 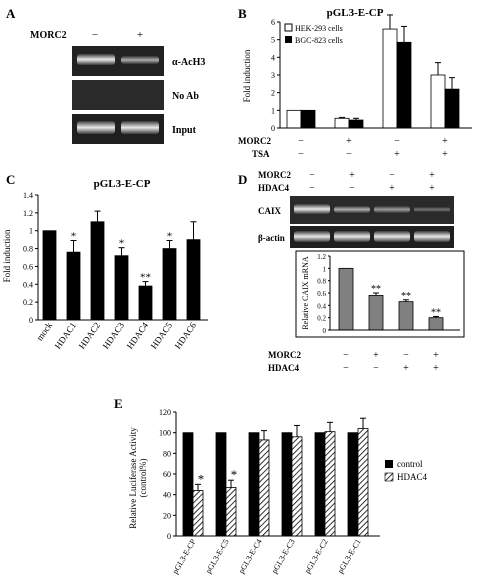 I want to click on gel-a-band-3a, so click(x=96, y=127).